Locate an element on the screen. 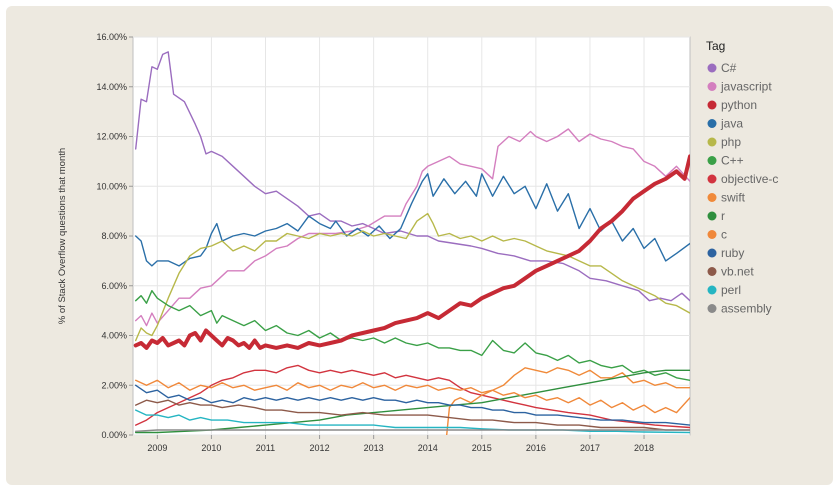 Image resolution: width=839 pixels, height=491 pixels. legend-label-c-: C# is located at coordinates (729, 68).